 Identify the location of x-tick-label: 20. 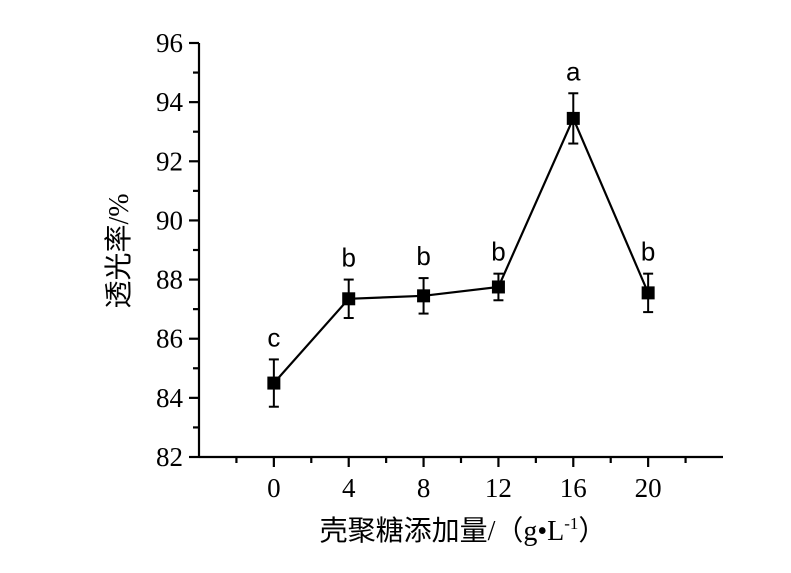
(648, 488).